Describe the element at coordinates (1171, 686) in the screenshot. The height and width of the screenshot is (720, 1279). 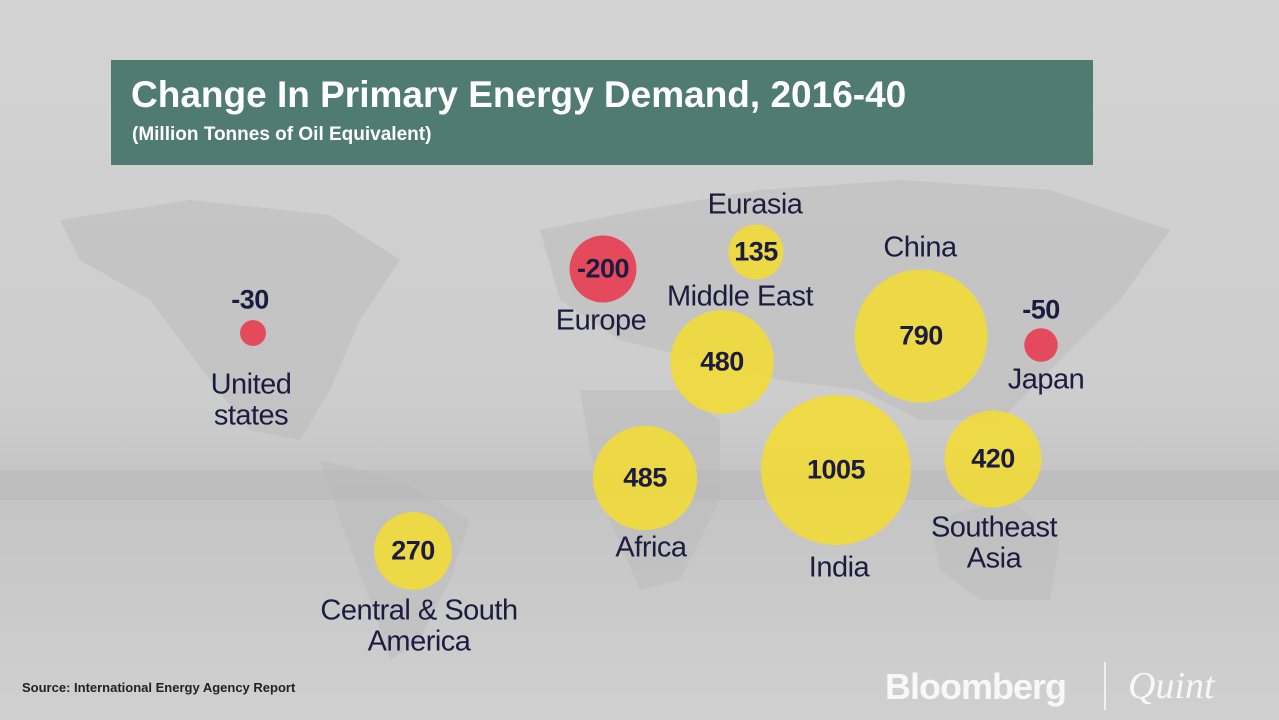
I see `brand-logo: Quint` at that location.